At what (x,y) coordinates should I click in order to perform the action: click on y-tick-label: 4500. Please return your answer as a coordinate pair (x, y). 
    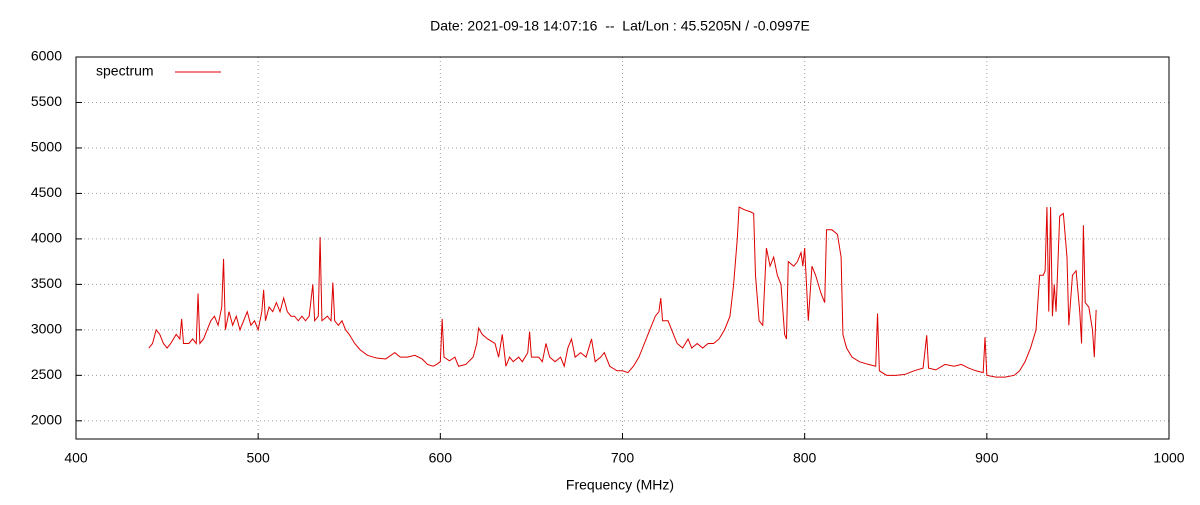
    Looking at the image, I should click on (46, 192).